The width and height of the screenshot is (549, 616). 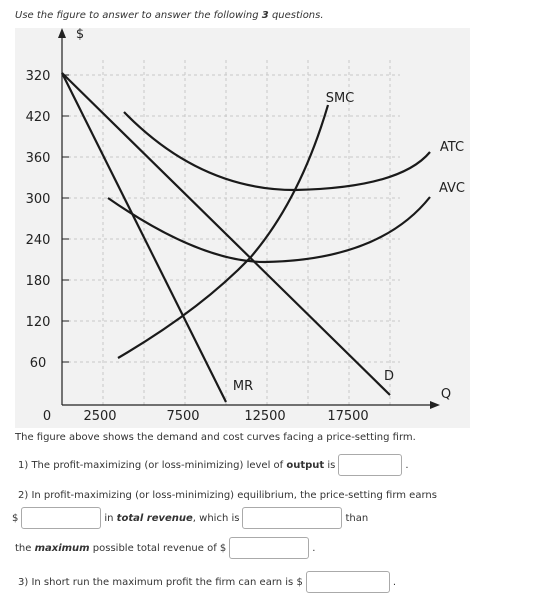 I want to click on question-2-line: $ in total revenue, which is than, so click(x=190, y=519).